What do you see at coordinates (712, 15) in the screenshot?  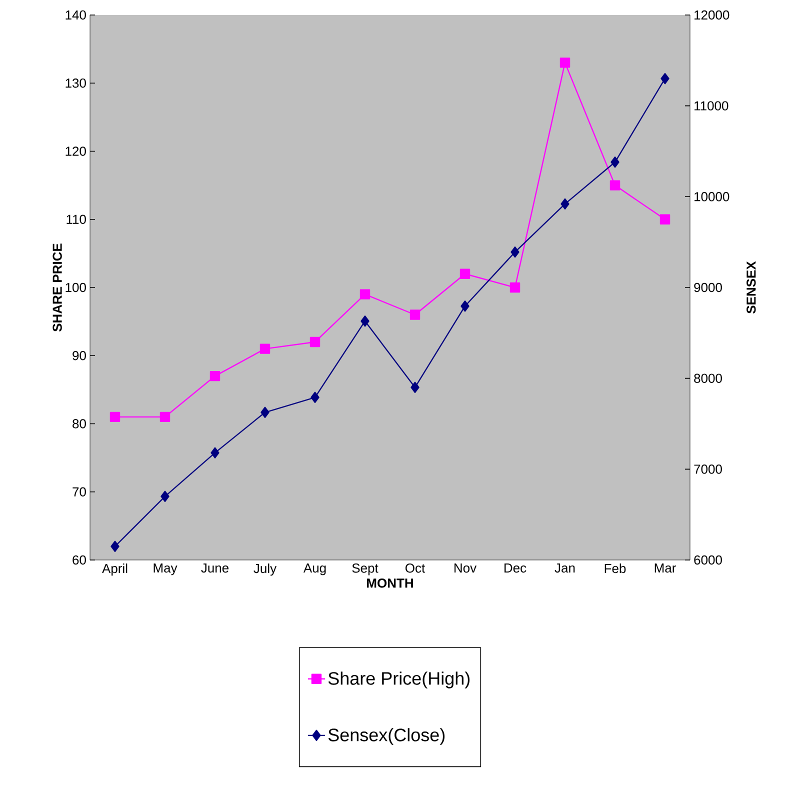 I see `y2-tick-label: 12000` at bounding box center [712, 15].